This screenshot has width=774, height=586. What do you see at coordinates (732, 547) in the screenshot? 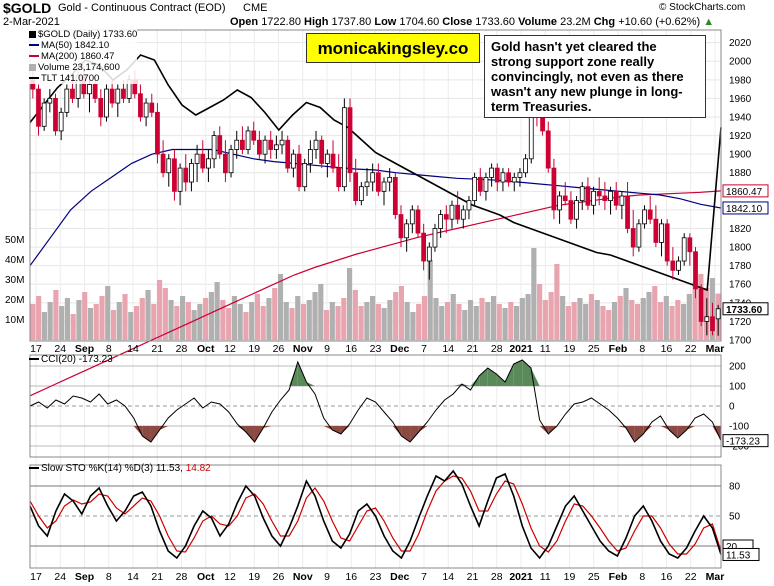
I see `sto-tag: 20` at bounding box center [732, 547].